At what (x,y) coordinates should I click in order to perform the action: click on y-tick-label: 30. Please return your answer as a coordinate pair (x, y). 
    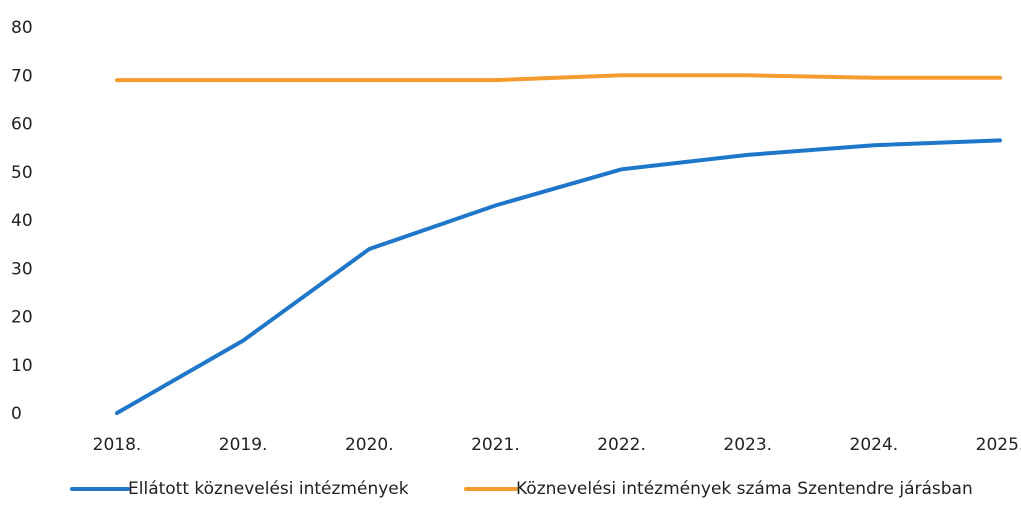
    Looking at the image, I should click on (22, 269).